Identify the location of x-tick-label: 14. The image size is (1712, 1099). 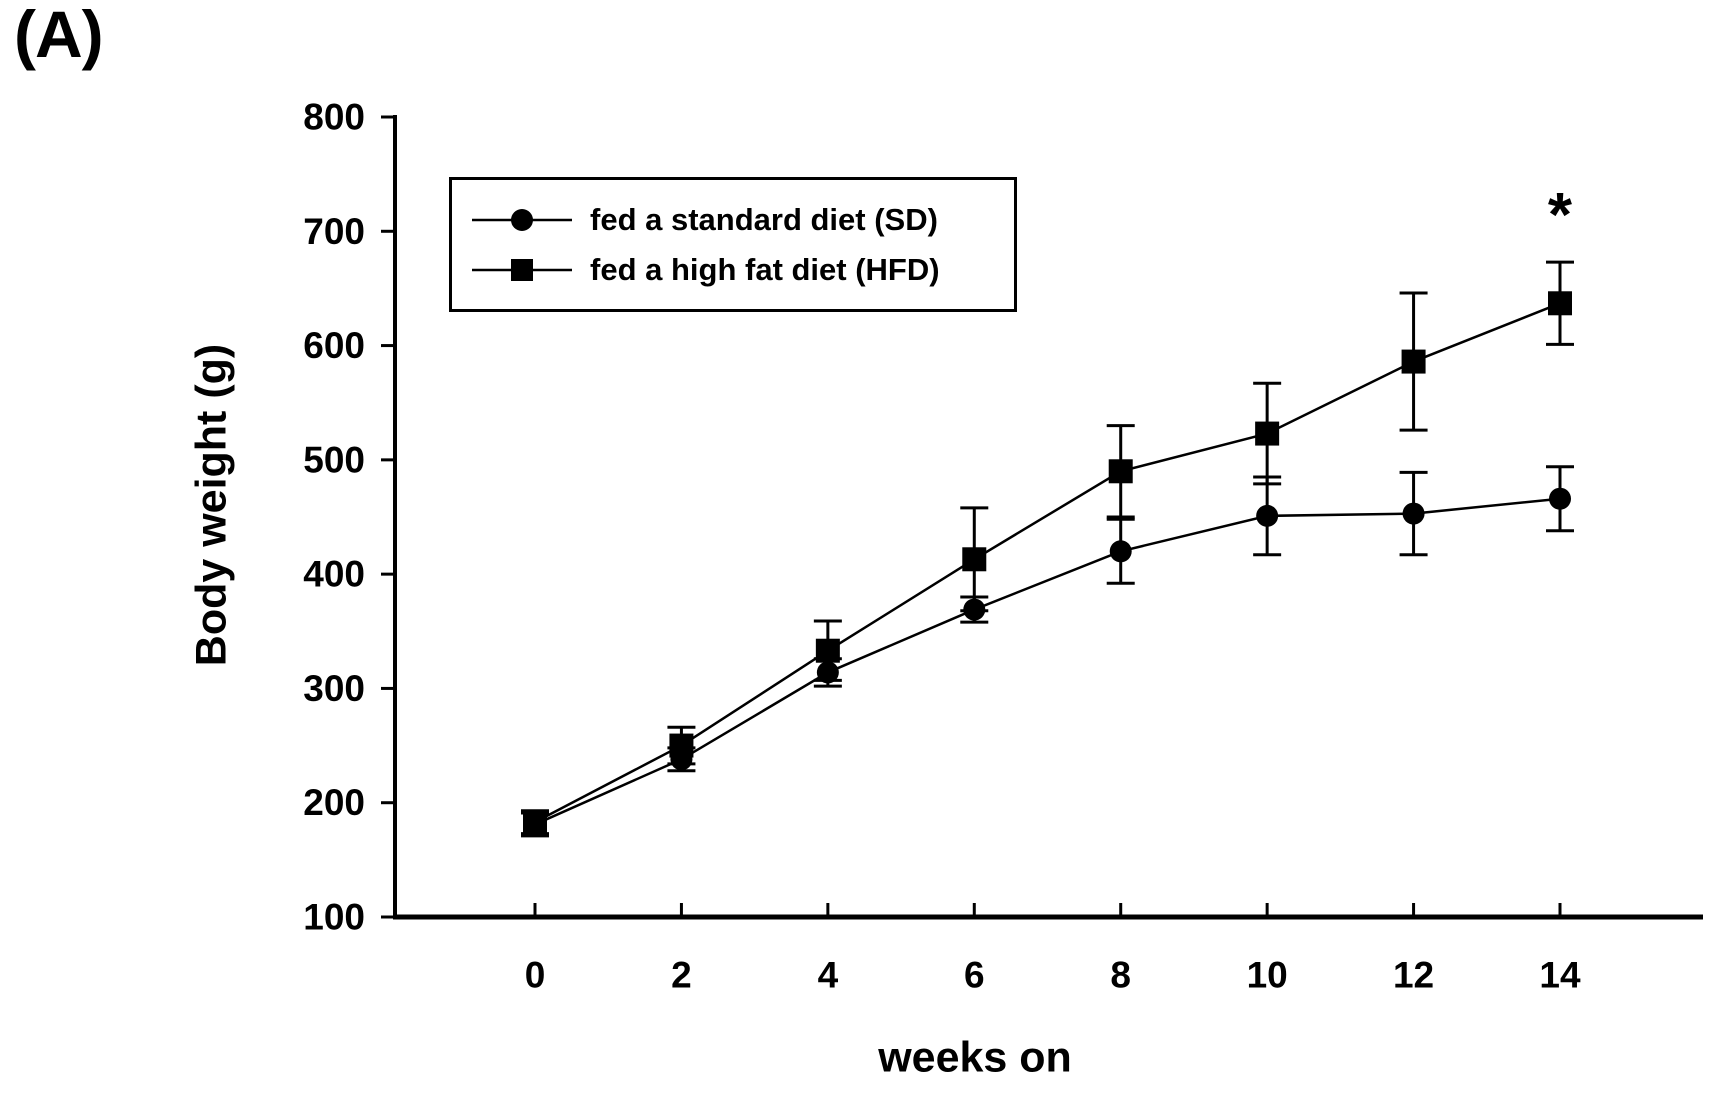
(1560, 975).